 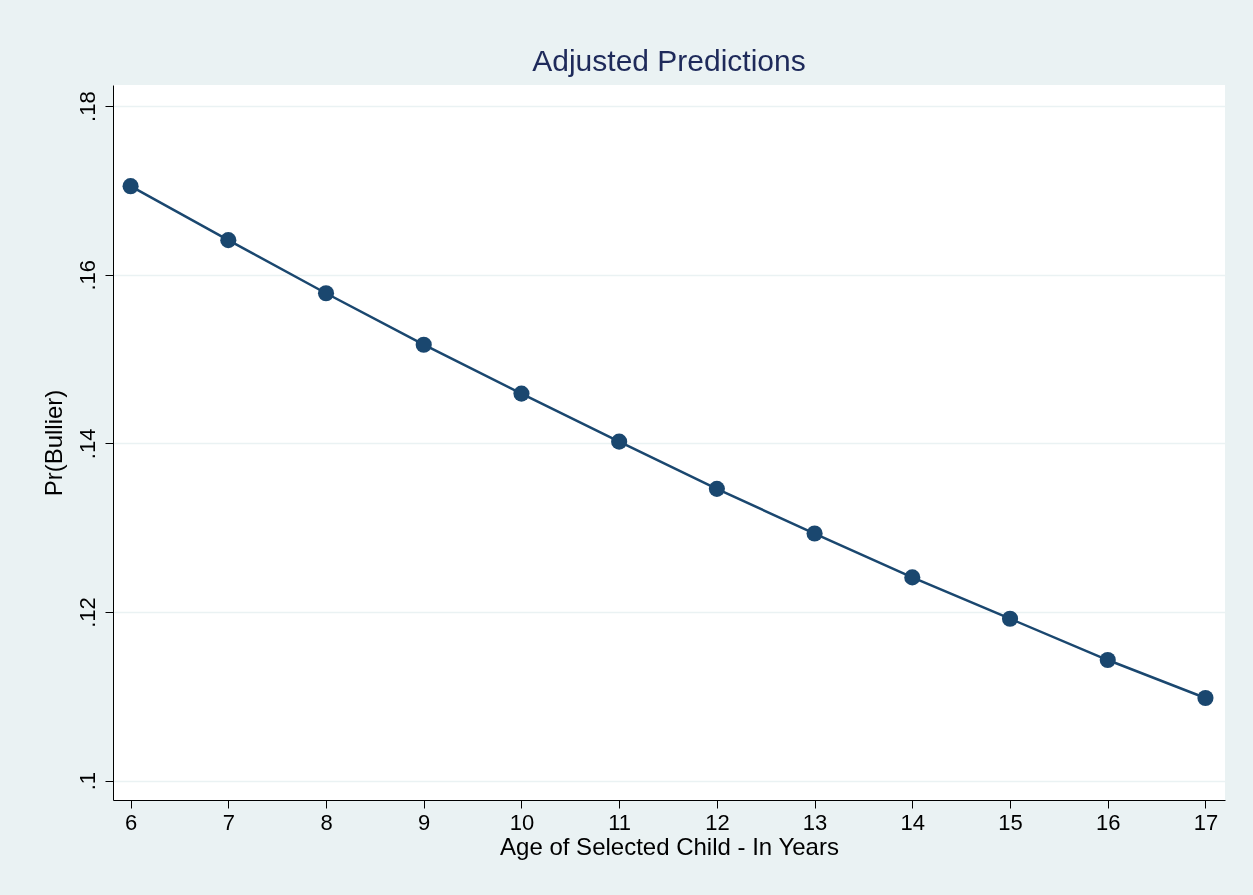 What do you see at coordinates (669, 846) in the screenshot?
I see `x-axis-title: Age of Selected Child - In Years` at bounding box center [669, 846].